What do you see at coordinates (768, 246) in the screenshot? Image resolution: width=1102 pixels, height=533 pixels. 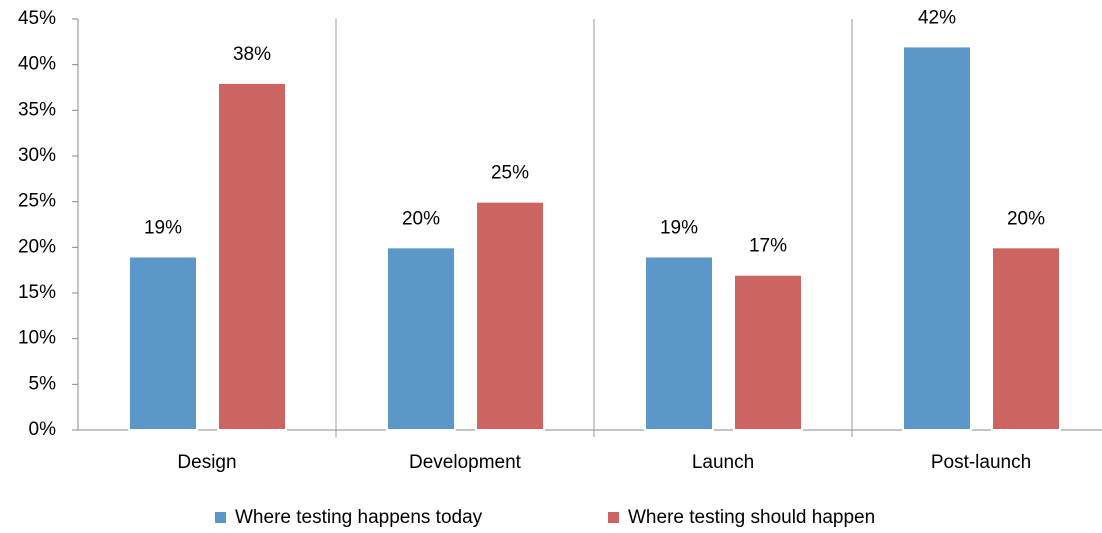 I see `data-label: 17%` at bounding box center [768, 246].